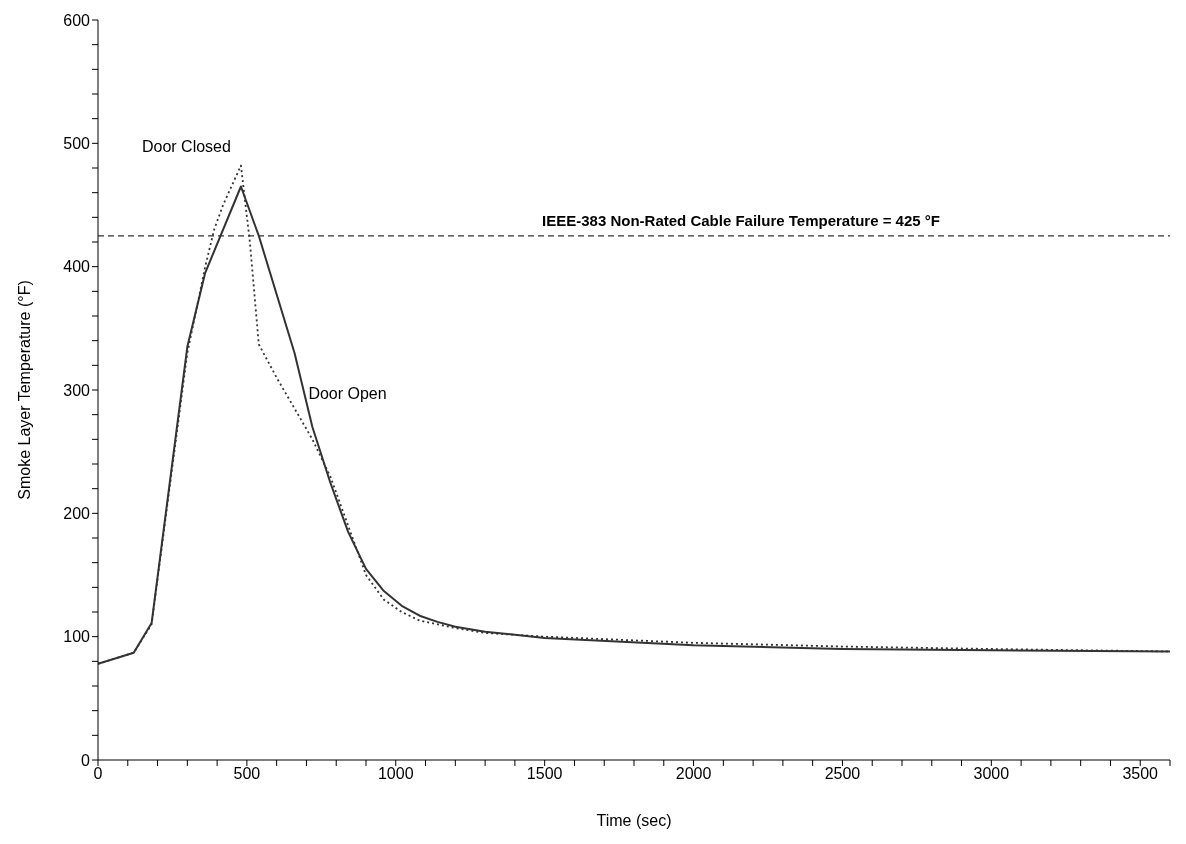  What do you see at coordinates (98, 774) in the screenshot?
I see `x-tick-label: 0` at bounding box center [98, 774].